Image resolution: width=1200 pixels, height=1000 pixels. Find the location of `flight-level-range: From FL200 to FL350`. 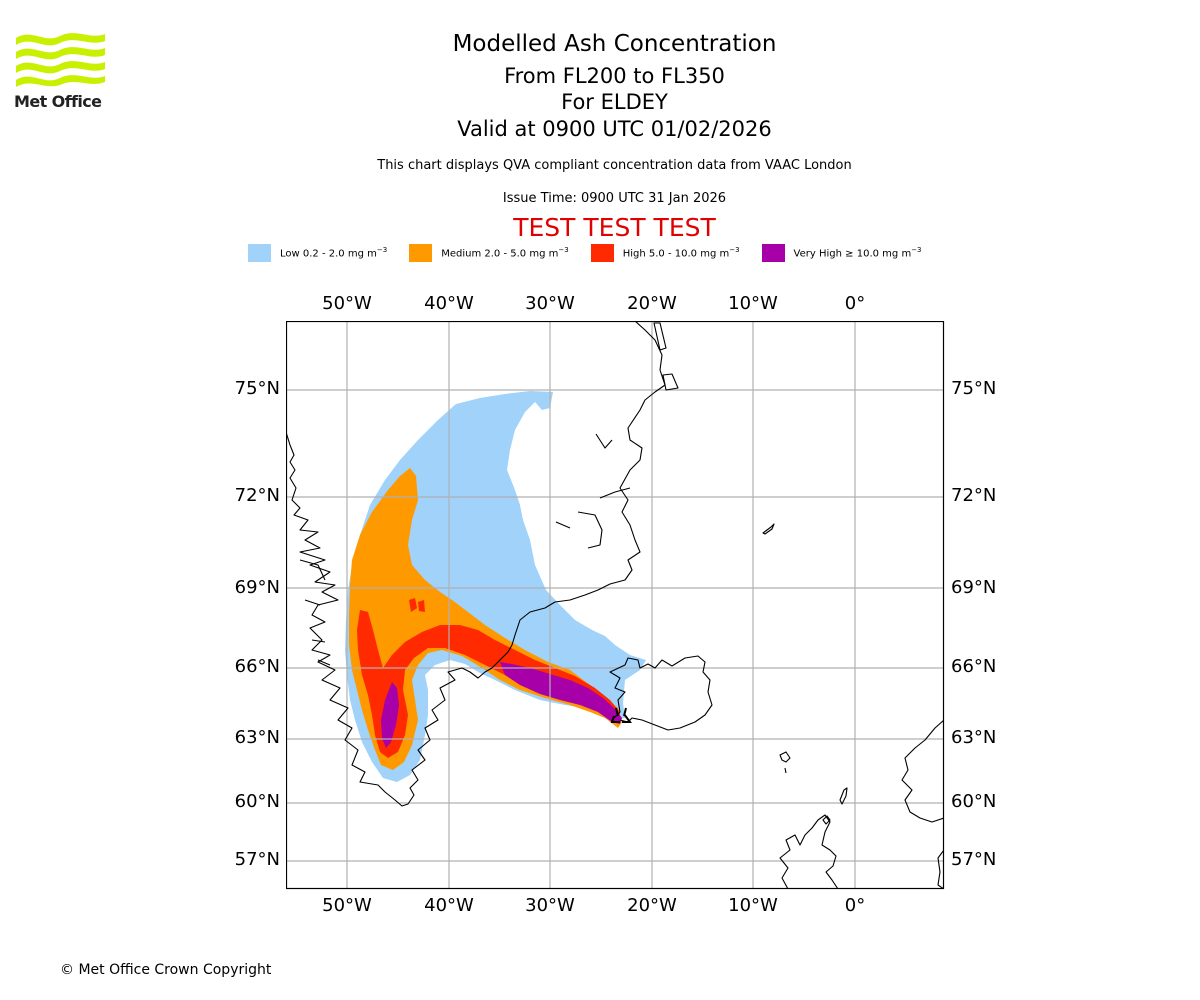

flight-level-range: From FL200 to FL350 is located at coordinates (614, 76).